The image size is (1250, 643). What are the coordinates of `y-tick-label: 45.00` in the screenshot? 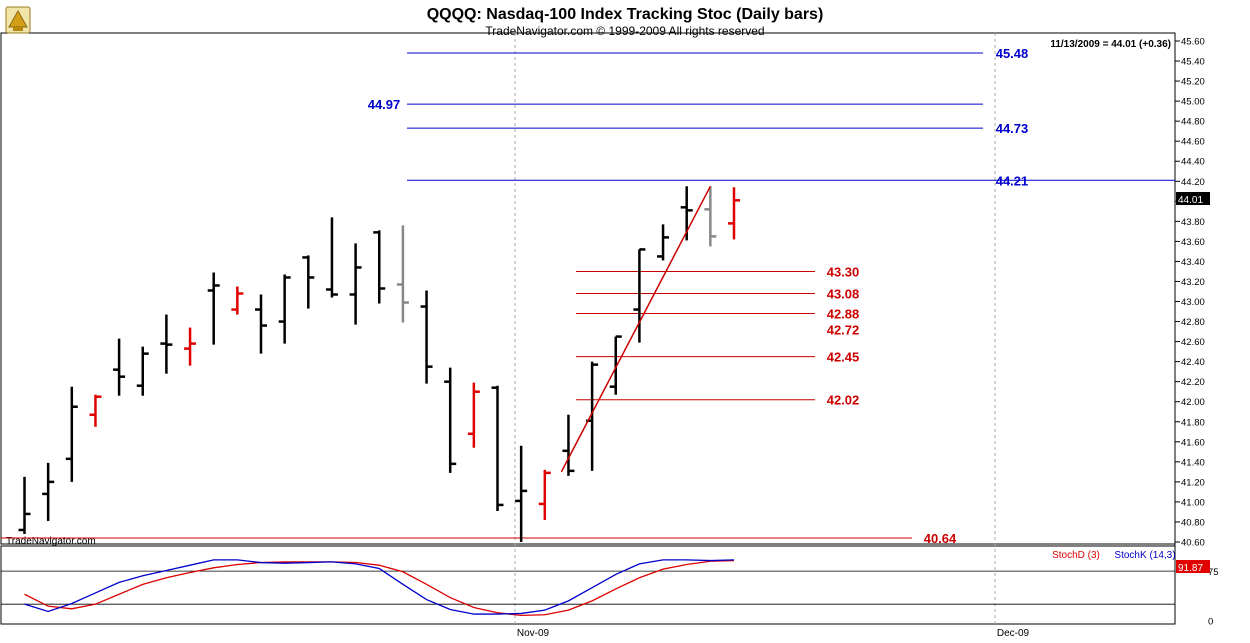 It's located at (1193, 102).